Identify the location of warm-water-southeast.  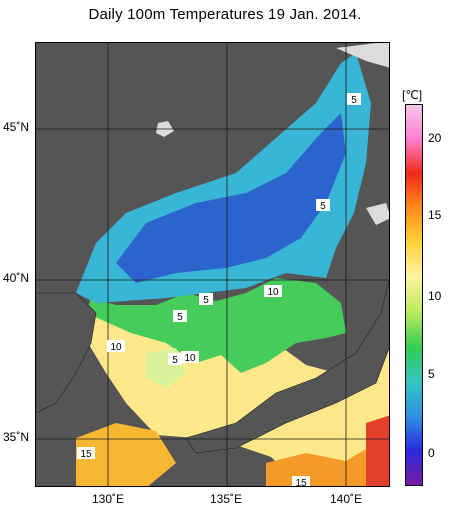
(327, 460).